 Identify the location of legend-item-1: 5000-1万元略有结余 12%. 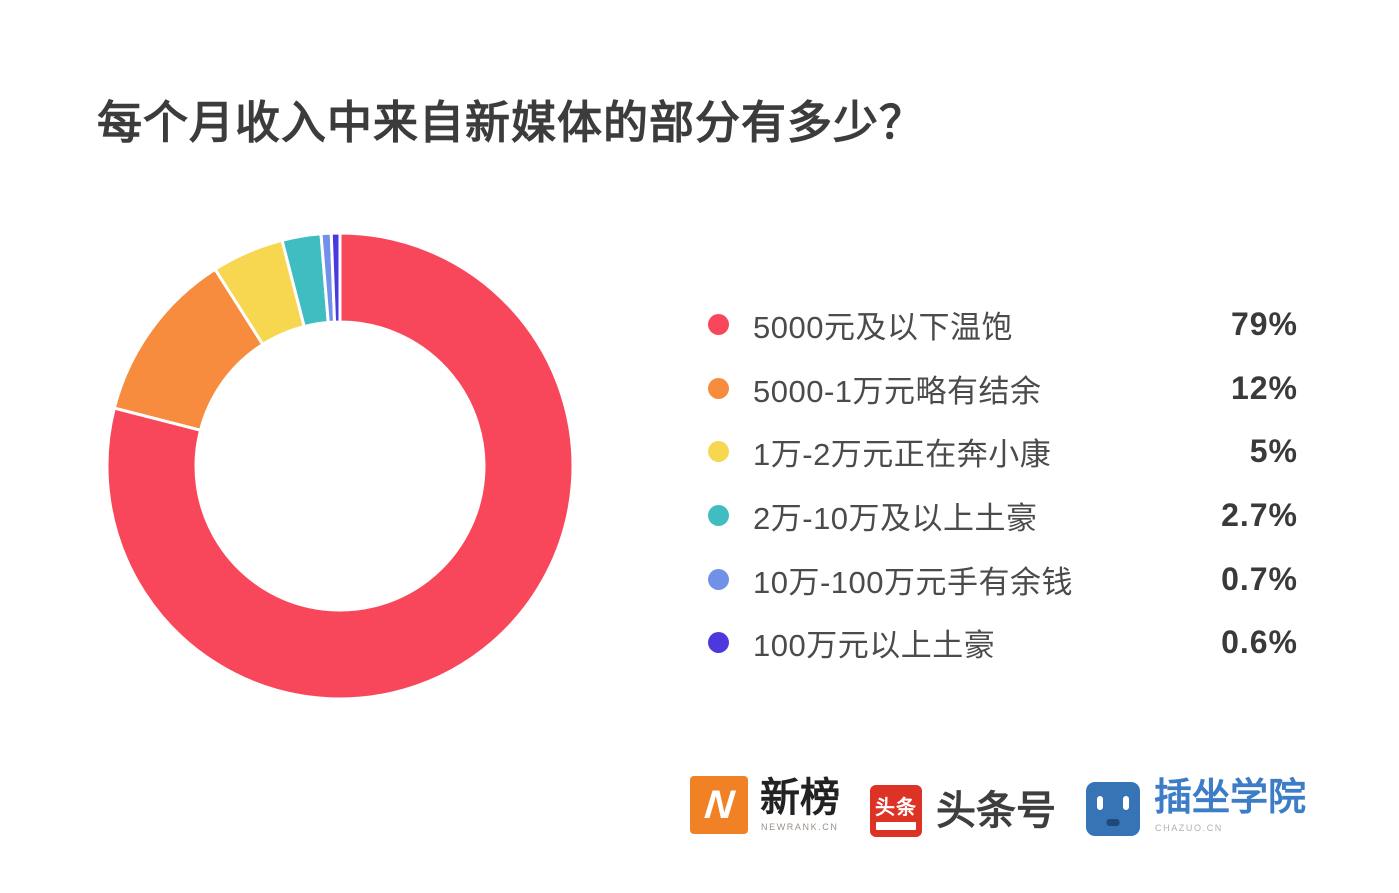
(1003, 389).